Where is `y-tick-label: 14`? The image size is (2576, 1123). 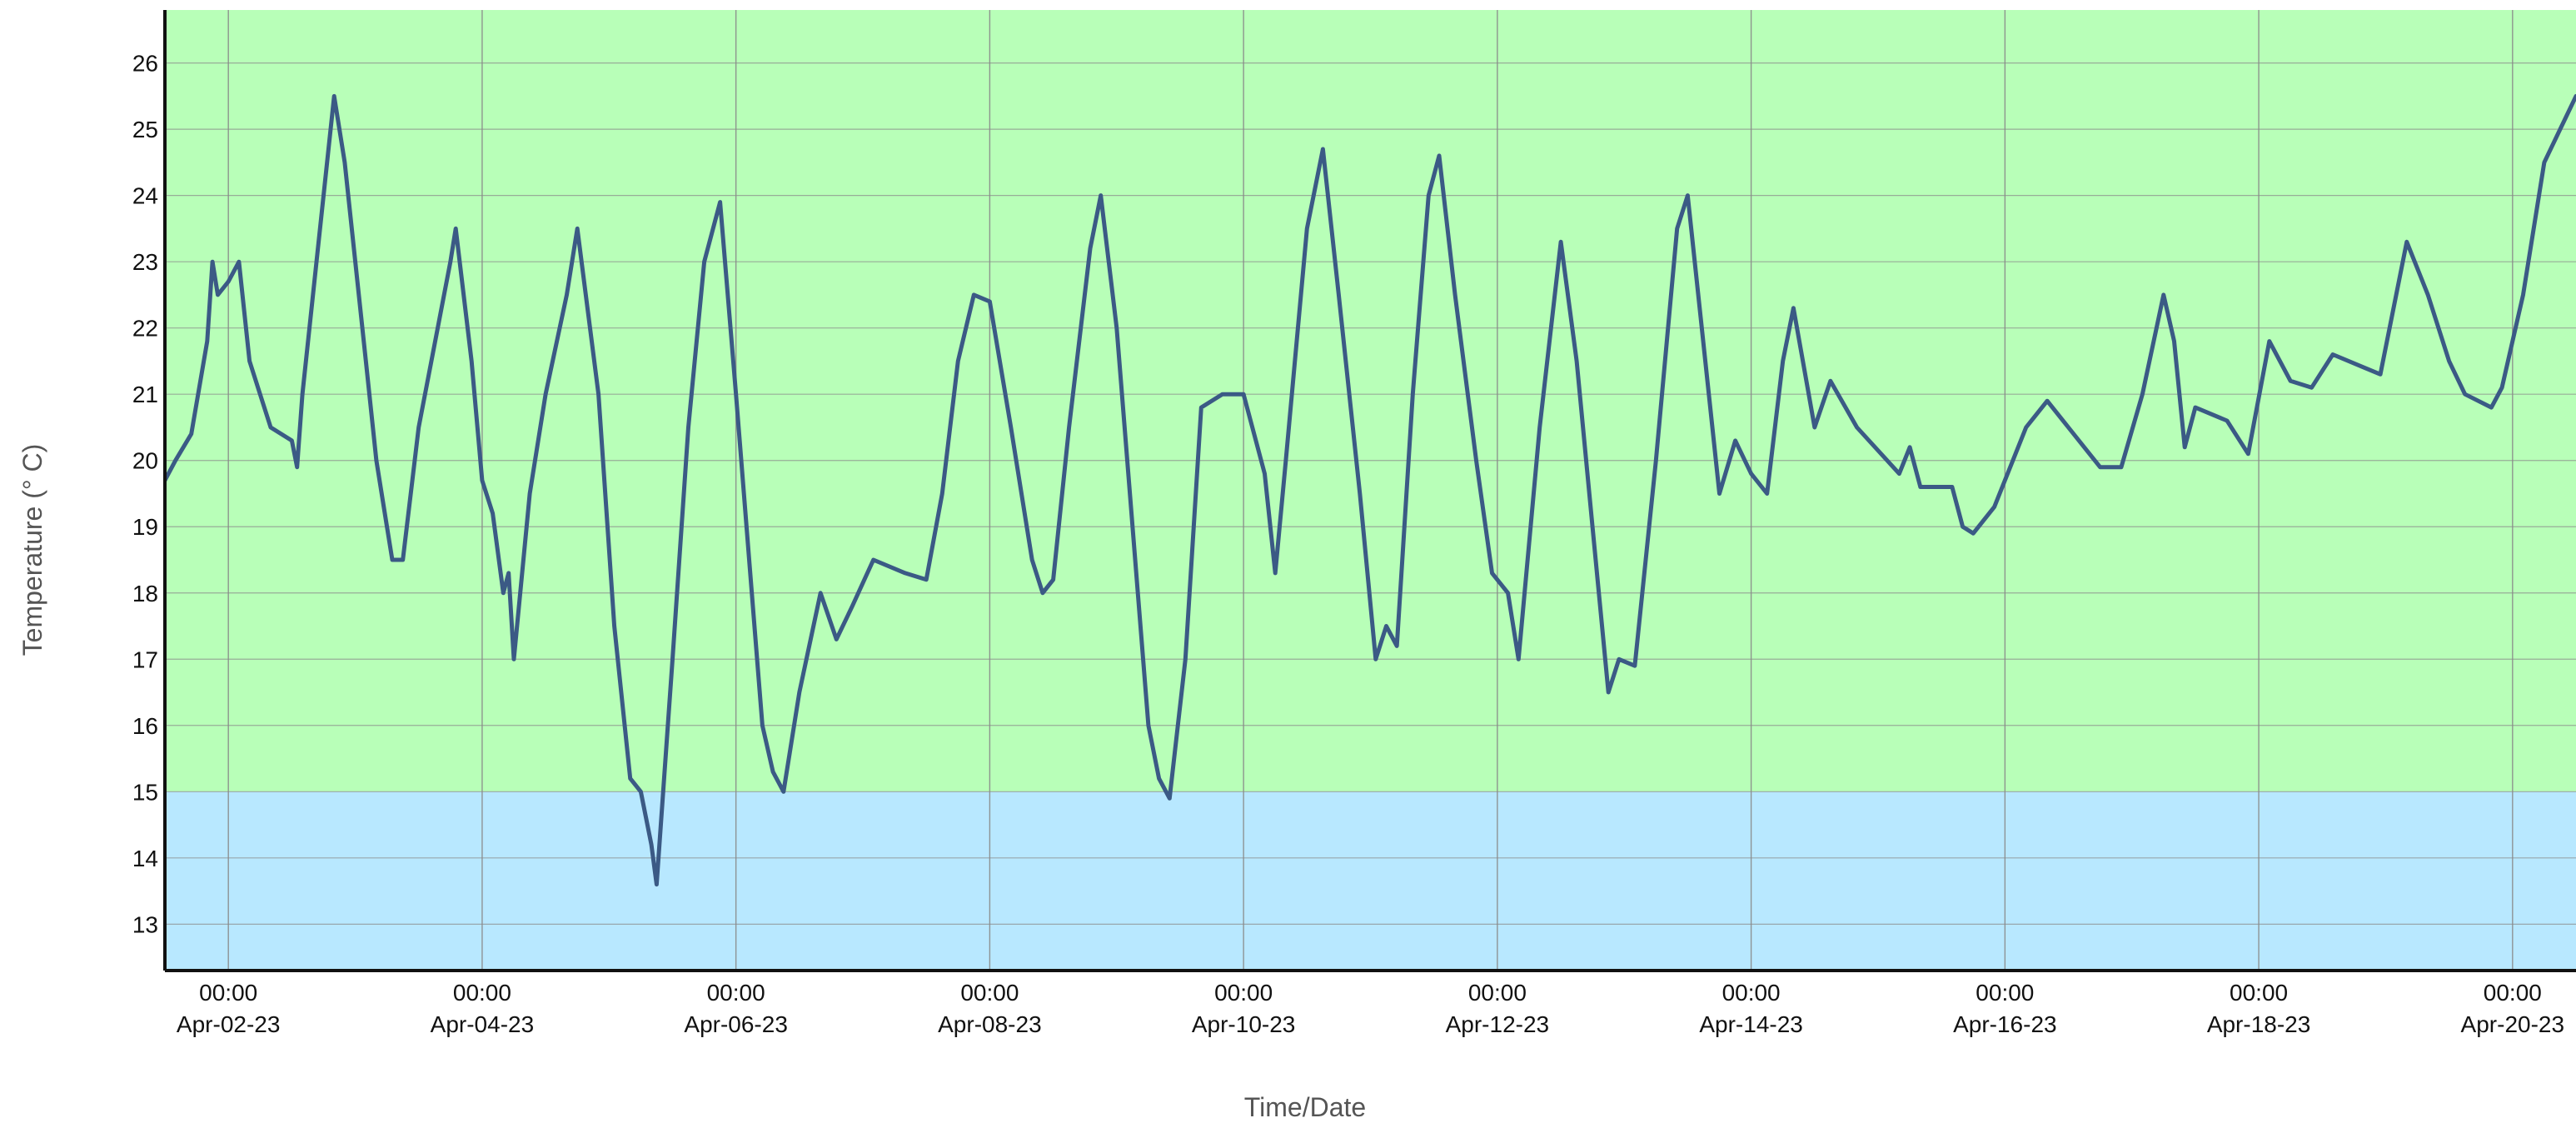
y-tick-label: 14 is located at coordinates (145, 858).